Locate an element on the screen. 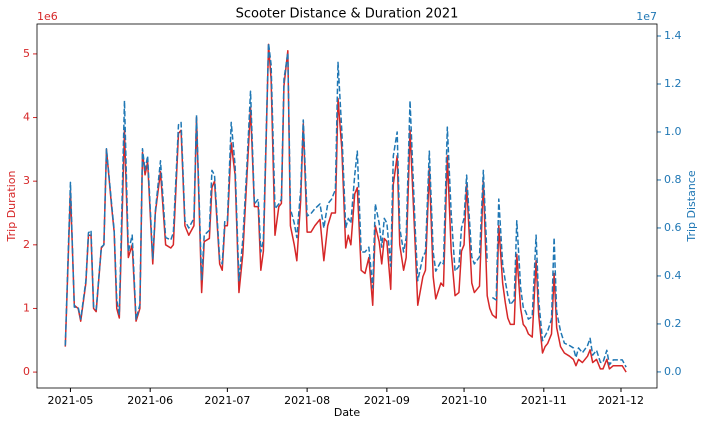 The height and width of the screenshot is (427, 705). y-tick-label: 4 is located at coordinates (26, 117).